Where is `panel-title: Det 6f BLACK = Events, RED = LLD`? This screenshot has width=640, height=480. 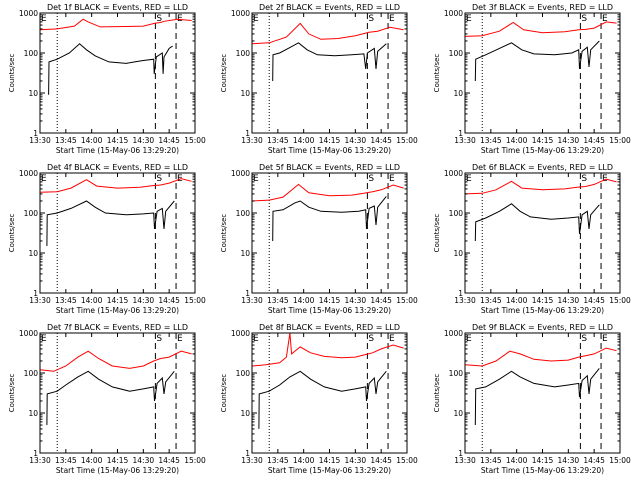
panel-title: Det 6f BLACK = Events, RED = LLD is located at coordinates (542, 167).